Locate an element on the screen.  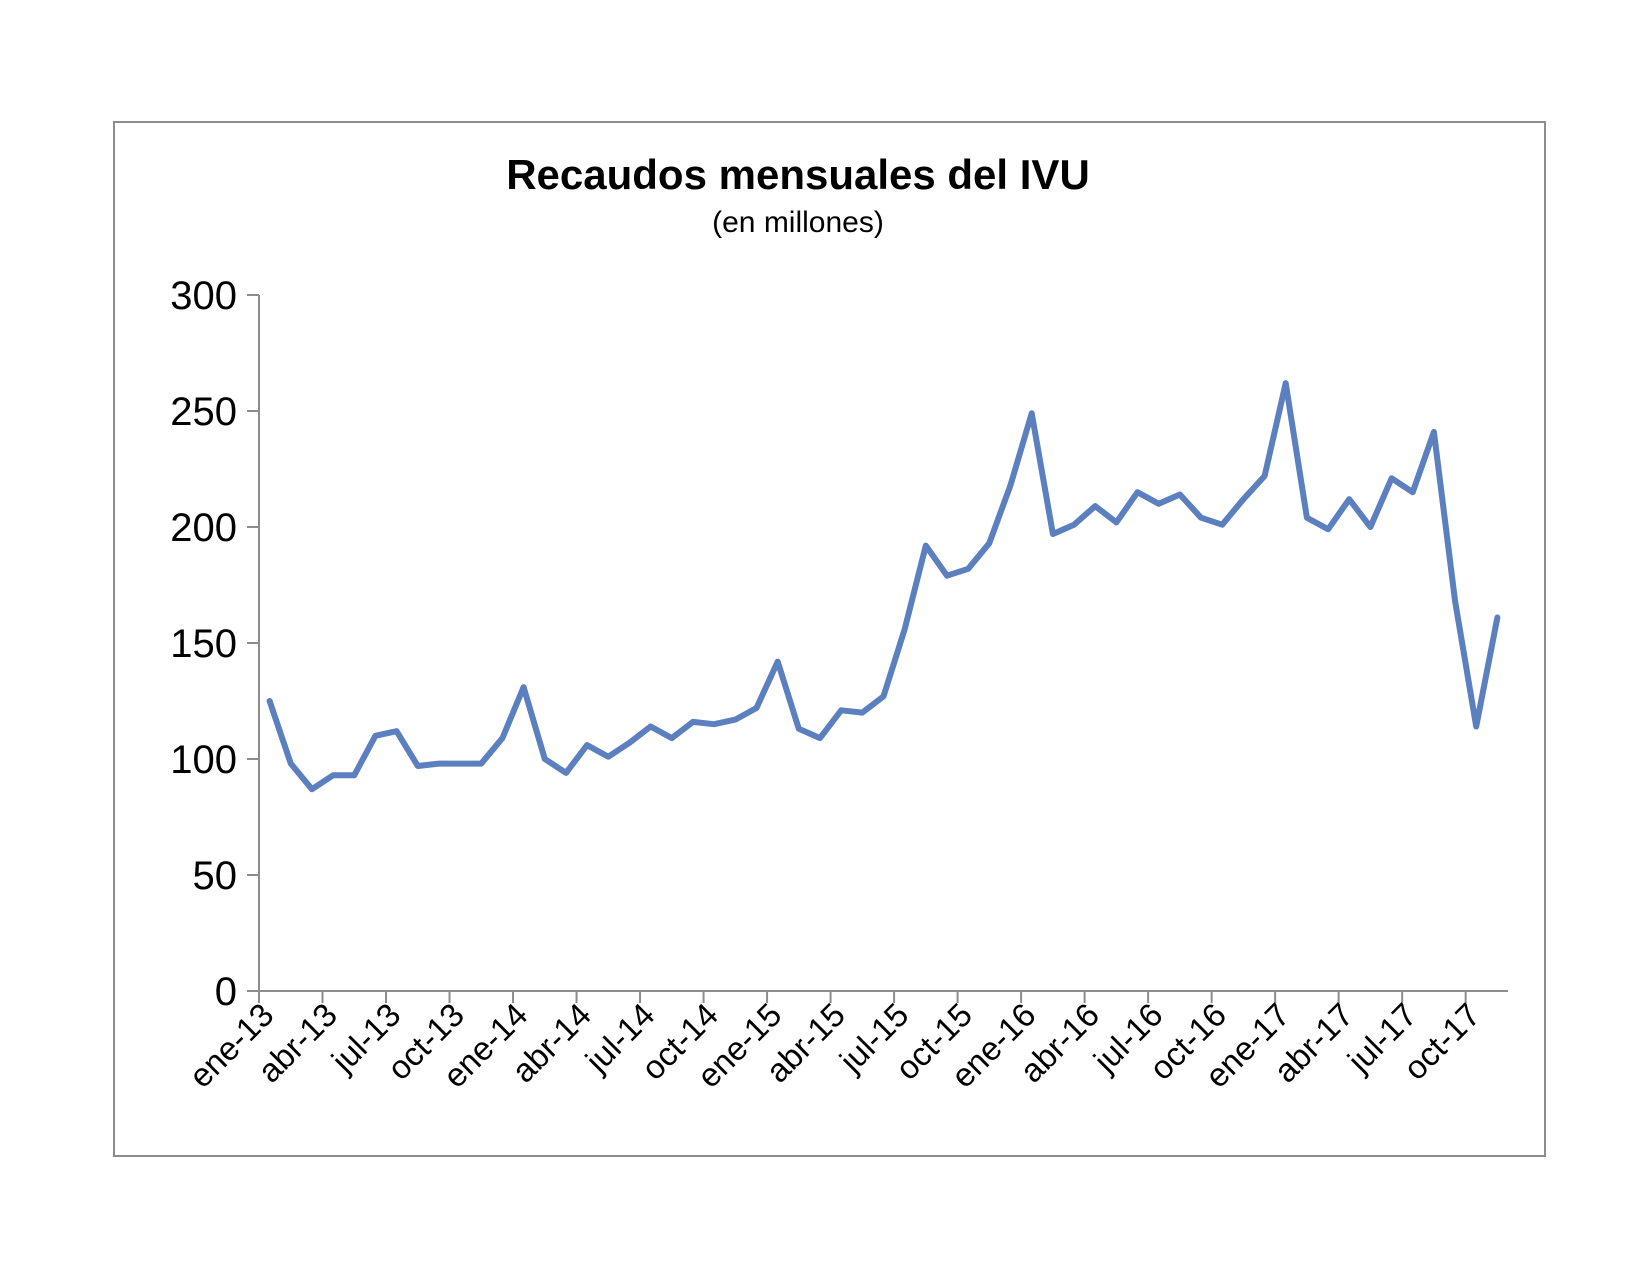
y-tick-label: 150 is located at coordinates (203, 644).